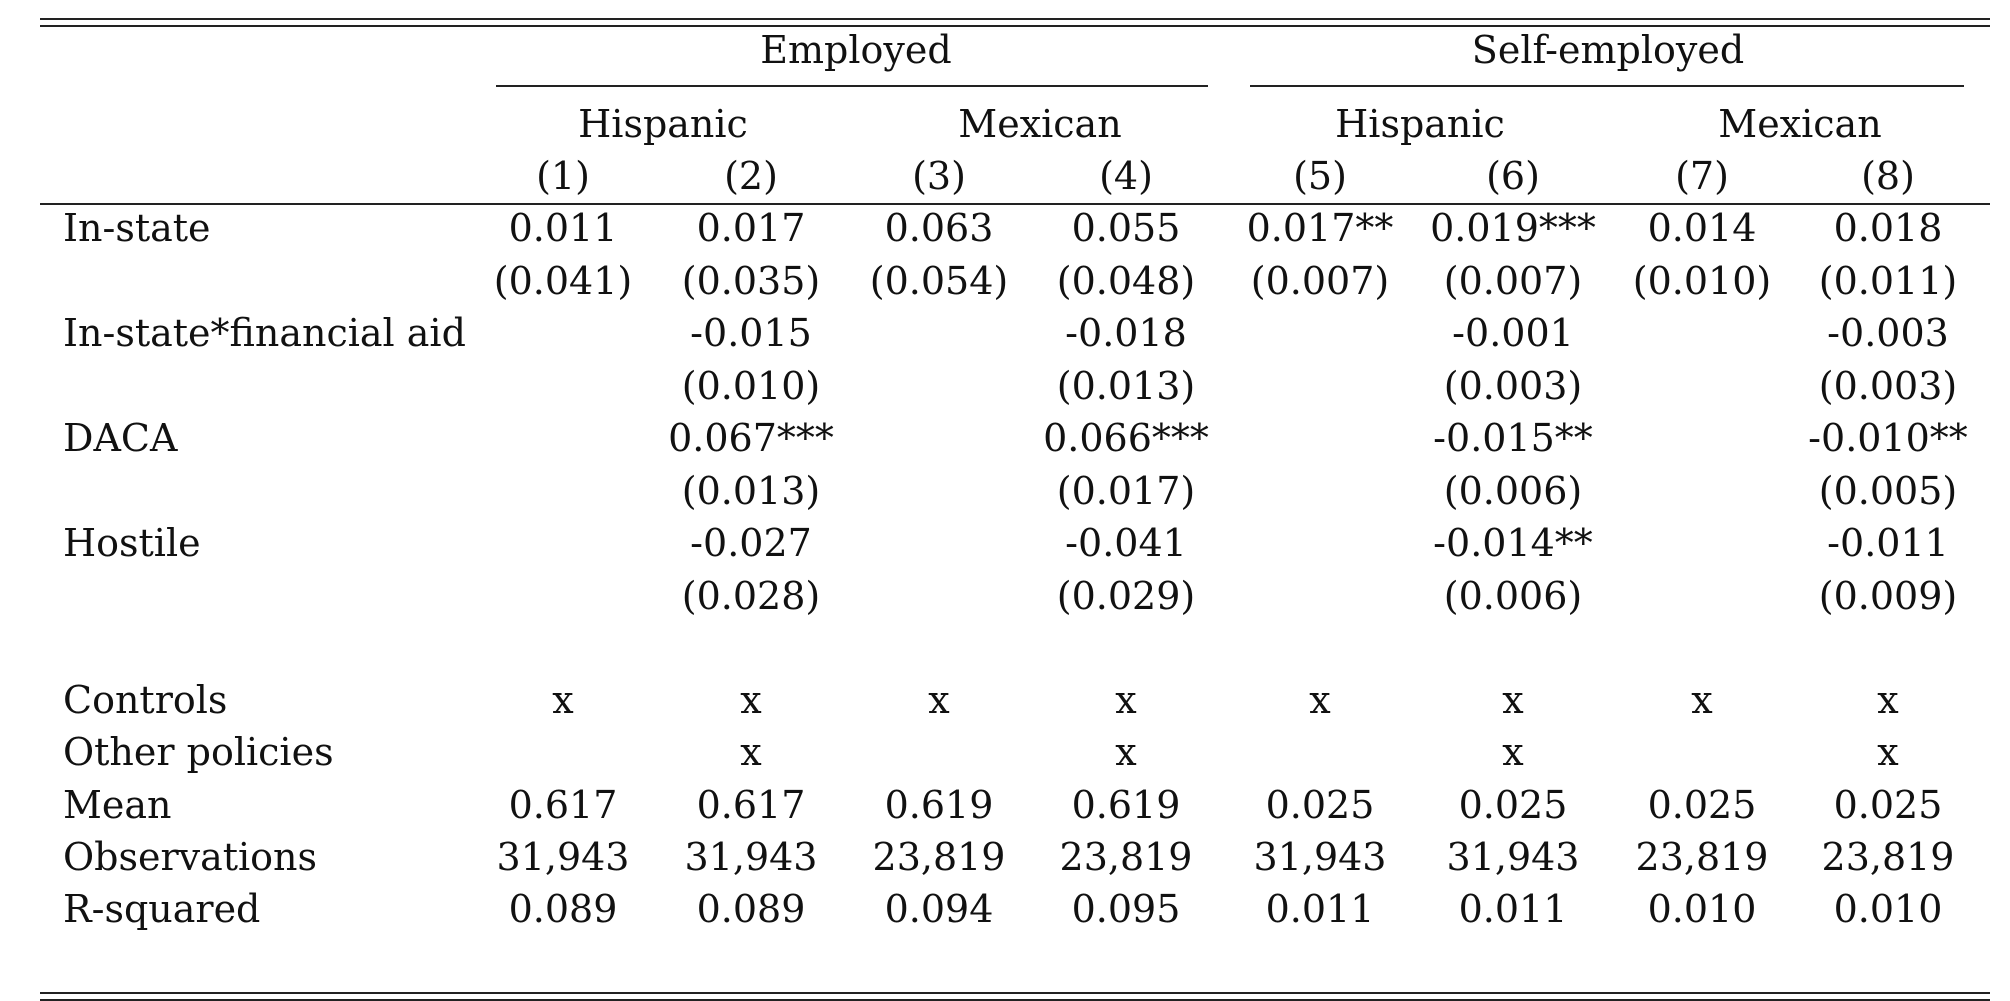  What do you see at coordinates (751, 333) in the screenshot?
I see `table-cell: -0.015` at bounding box center [751, 333].